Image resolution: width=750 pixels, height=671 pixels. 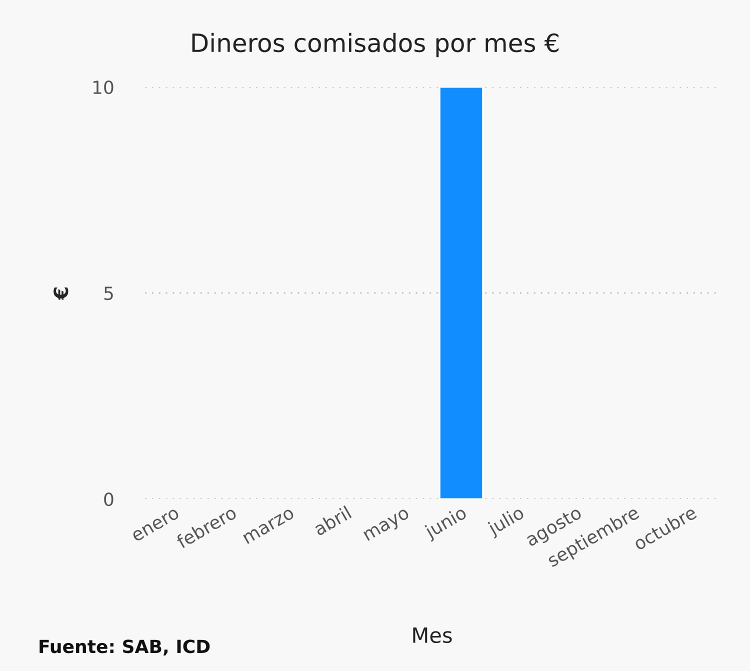 What do you see at coordinates (125, 648) in the screenshot?
I see `source-note: Fuente: SAB, ICD` at bounding box center [125, 648].